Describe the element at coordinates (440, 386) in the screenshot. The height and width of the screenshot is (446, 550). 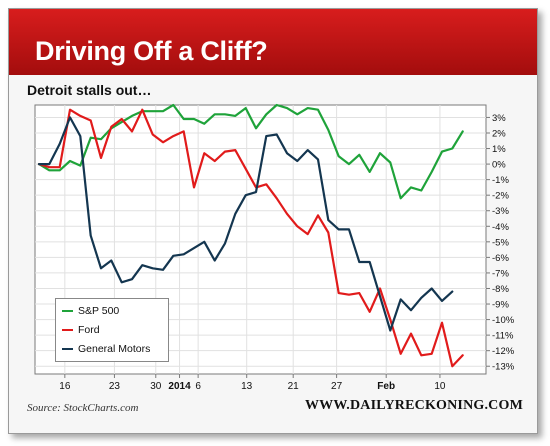
I see `x-tick-label: 10` at that location.